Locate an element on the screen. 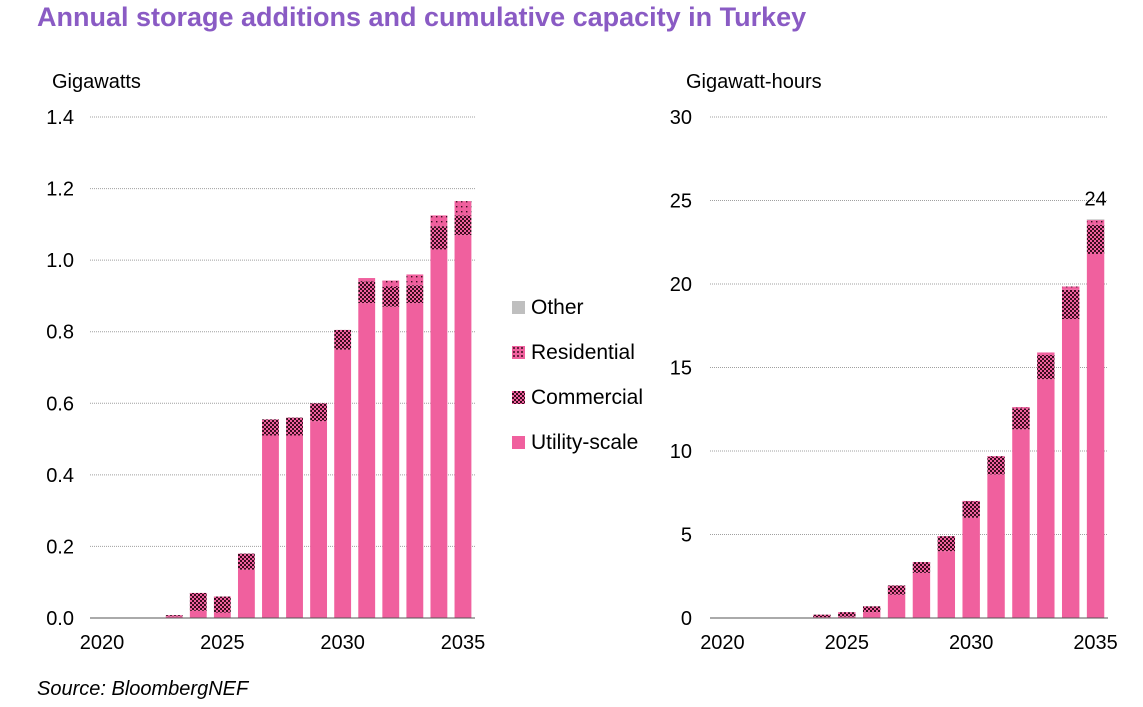 This screenshot has height=707, width=1143. gwh-y-tick-label: 0 is located at coordinates (686, 619).